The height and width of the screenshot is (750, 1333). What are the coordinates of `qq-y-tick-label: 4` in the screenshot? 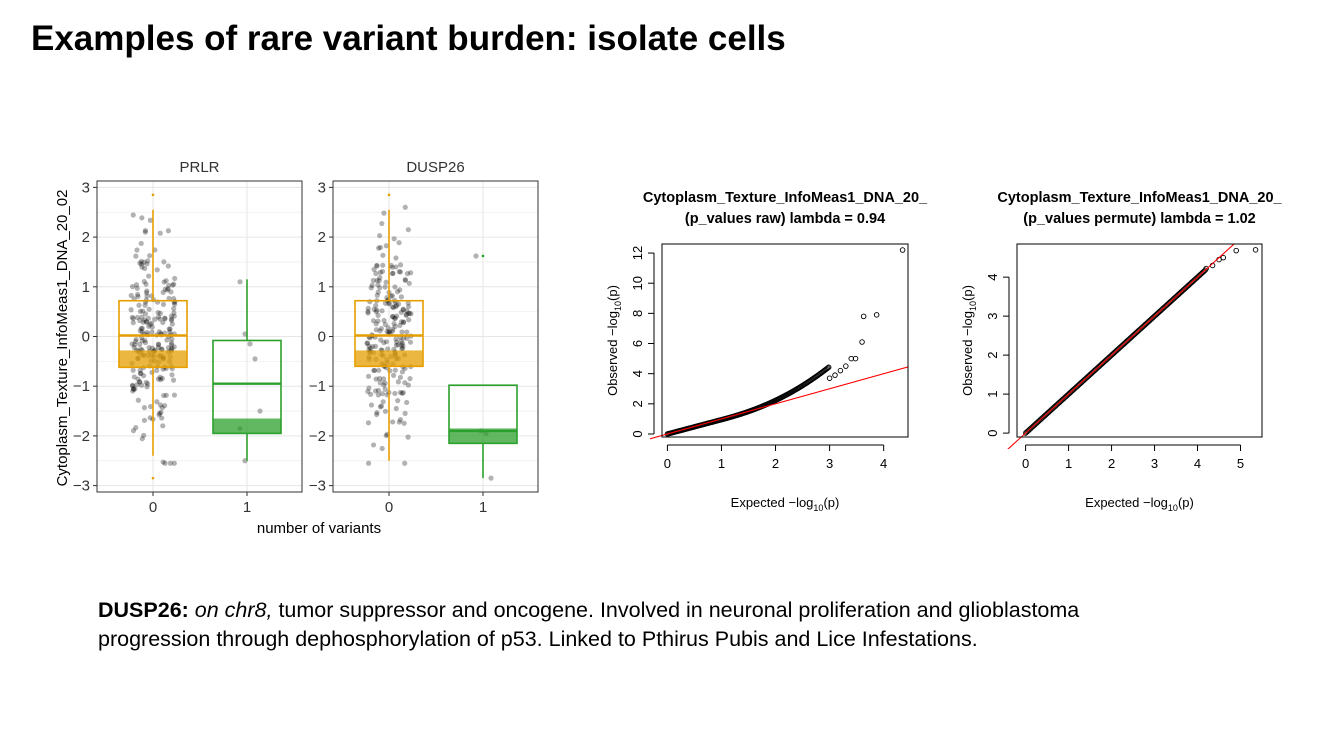 It's located at (992, 277).